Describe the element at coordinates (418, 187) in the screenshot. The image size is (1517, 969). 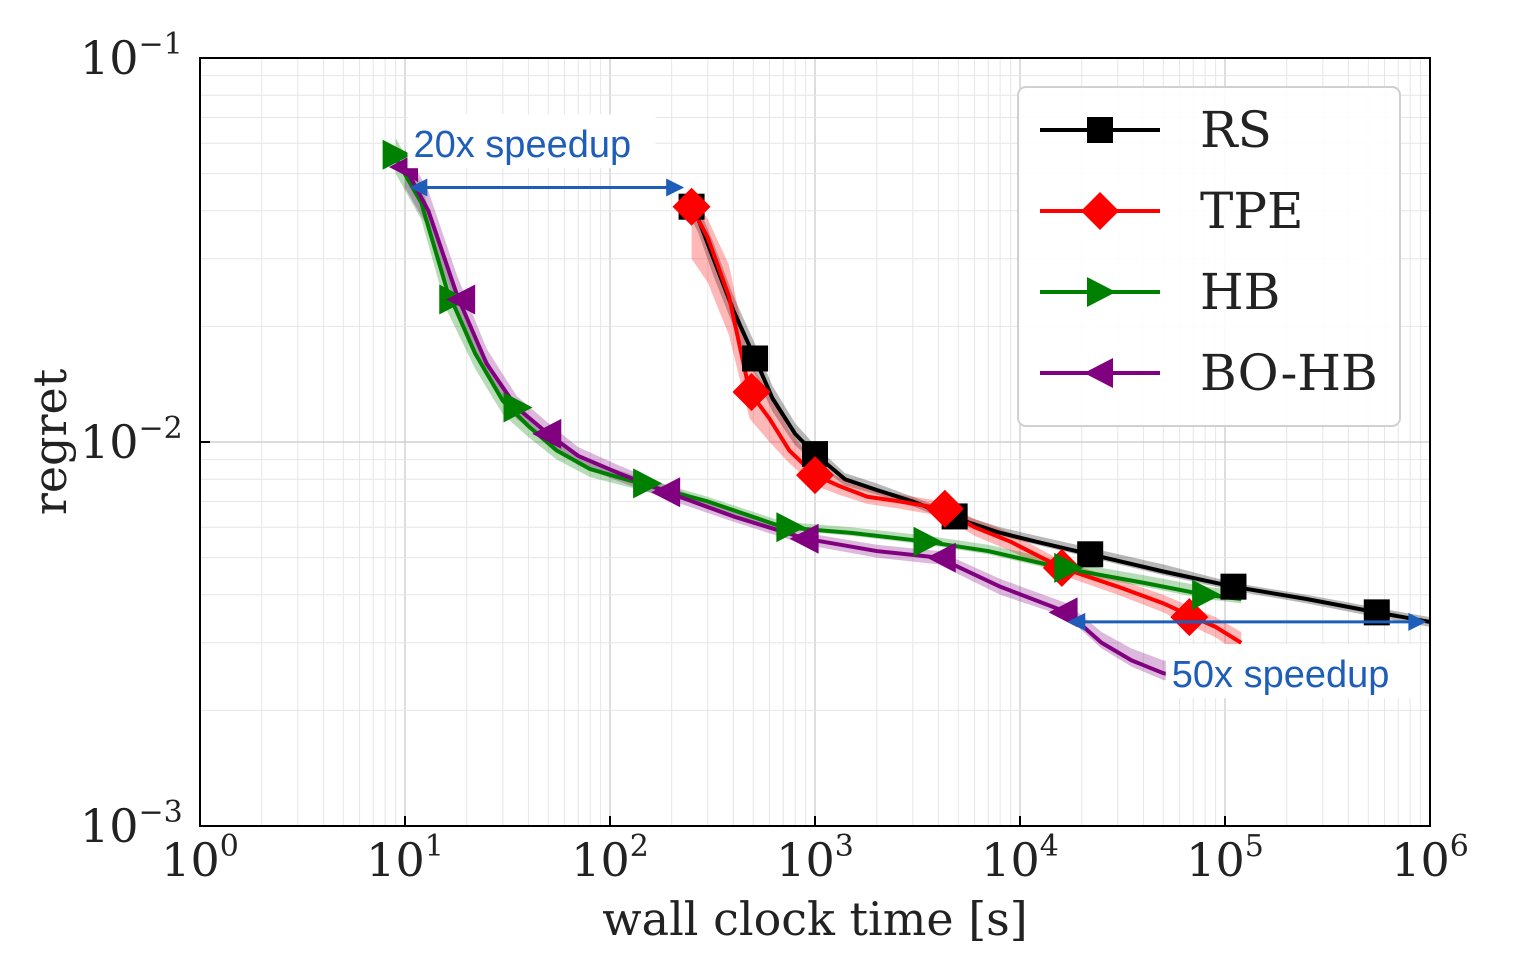
I see `speedup-arrow-1-left-head` at that location.